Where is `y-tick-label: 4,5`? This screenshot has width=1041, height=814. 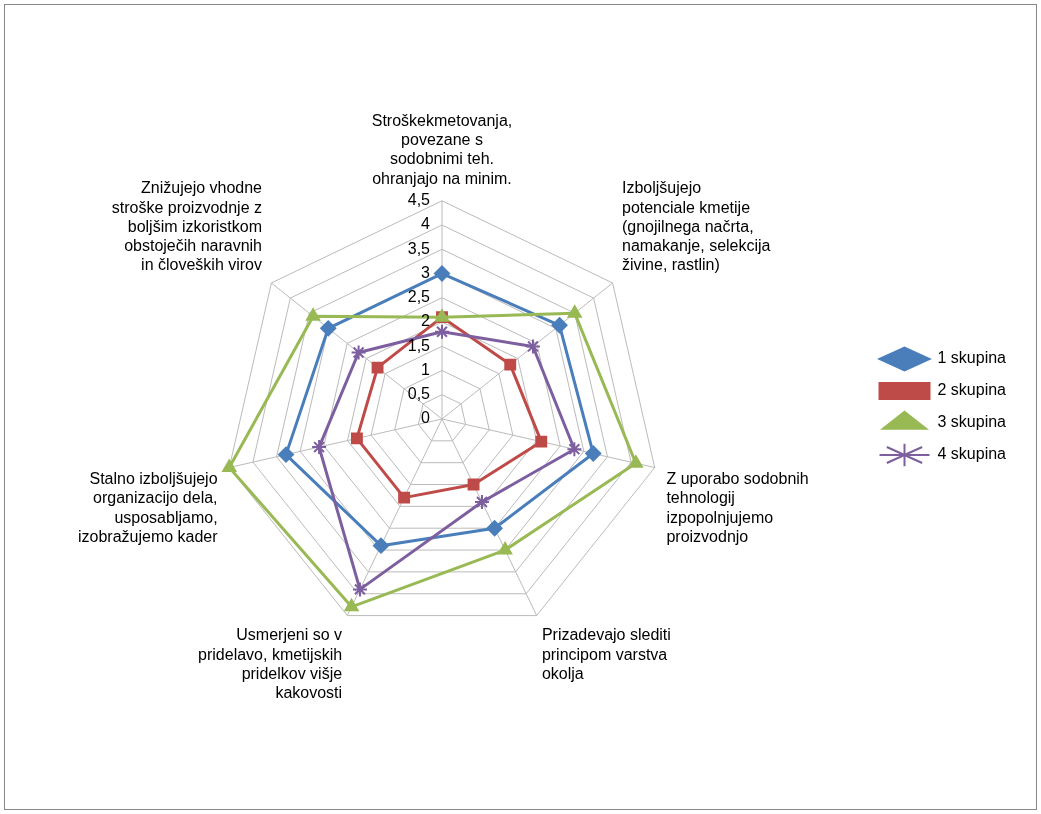
y-tick-label: 4,5 is located at coordinates (419, 200).